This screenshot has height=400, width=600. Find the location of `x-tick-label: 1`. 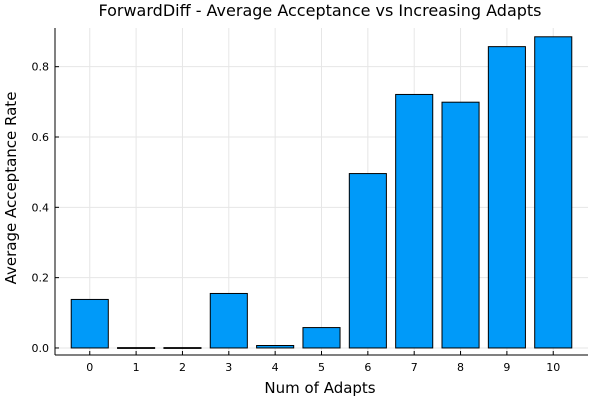

x-tick-label: 1 is located at coordinates (136, 367).